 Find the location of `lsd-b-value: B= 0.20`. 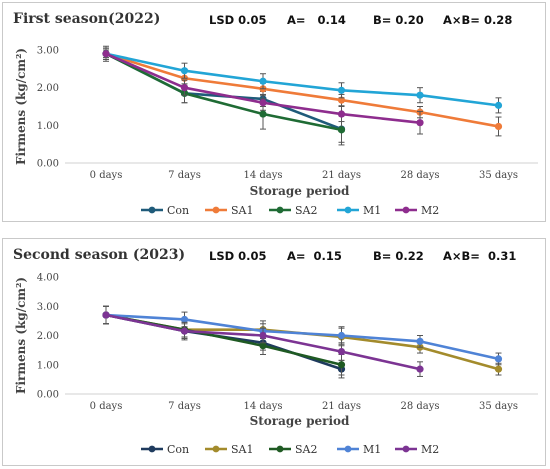

lsd-b-value: B= 0.20 is located at coordinates (398, 20).